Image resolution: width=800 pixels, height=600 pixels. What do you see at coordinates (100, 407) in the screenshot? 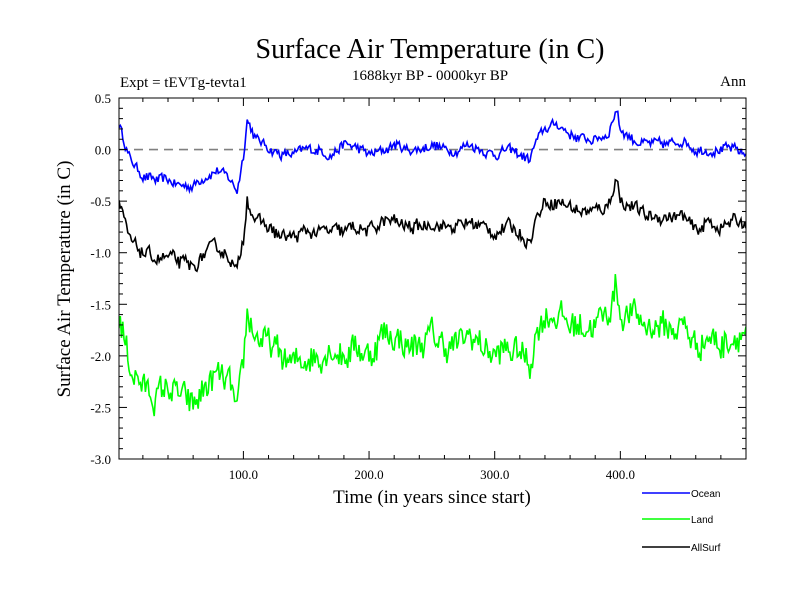
I see `y-tick-label: -2.5` at bounding box center [100, 407].